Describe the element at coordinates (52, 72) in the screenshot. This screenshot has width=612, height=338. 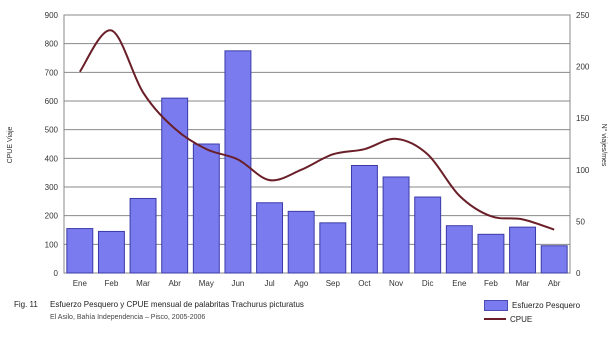
I see `y-tick-label: 700` at that location.